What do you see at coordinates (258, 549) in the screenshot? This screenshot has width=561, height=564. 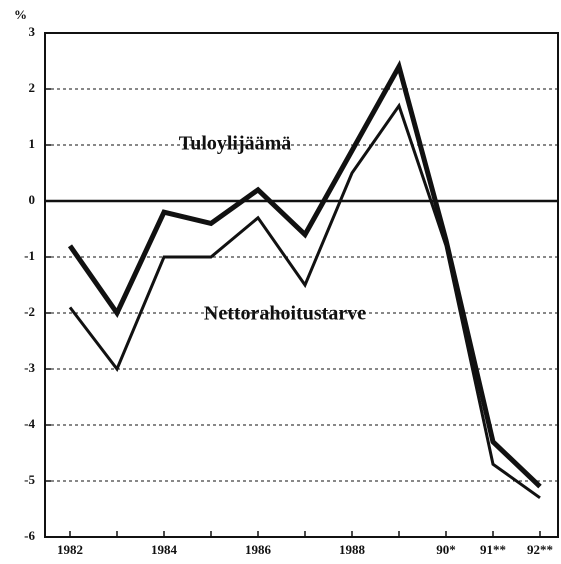 I see `x-tick-label: 1986` at bounding box center [258, 549].